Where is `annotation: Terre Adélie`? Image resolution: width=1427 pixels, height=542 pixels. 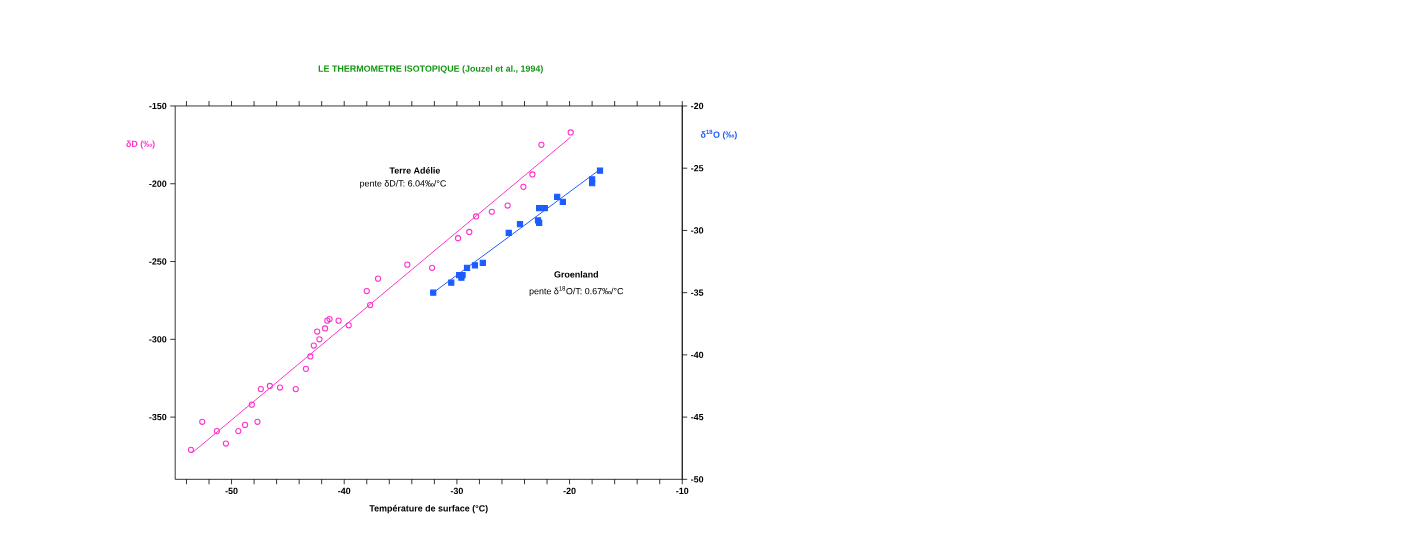
annotation: Terre Adélie is located at coordinates (415, 170).